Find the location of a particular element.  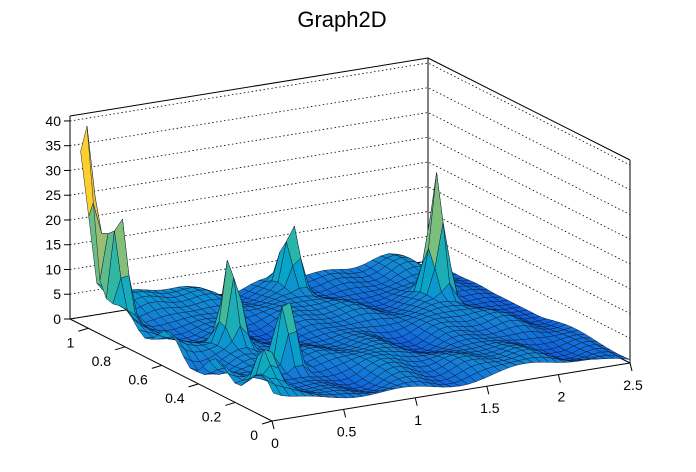

x-tick-label: 0 is located at coordinates (275, 443).